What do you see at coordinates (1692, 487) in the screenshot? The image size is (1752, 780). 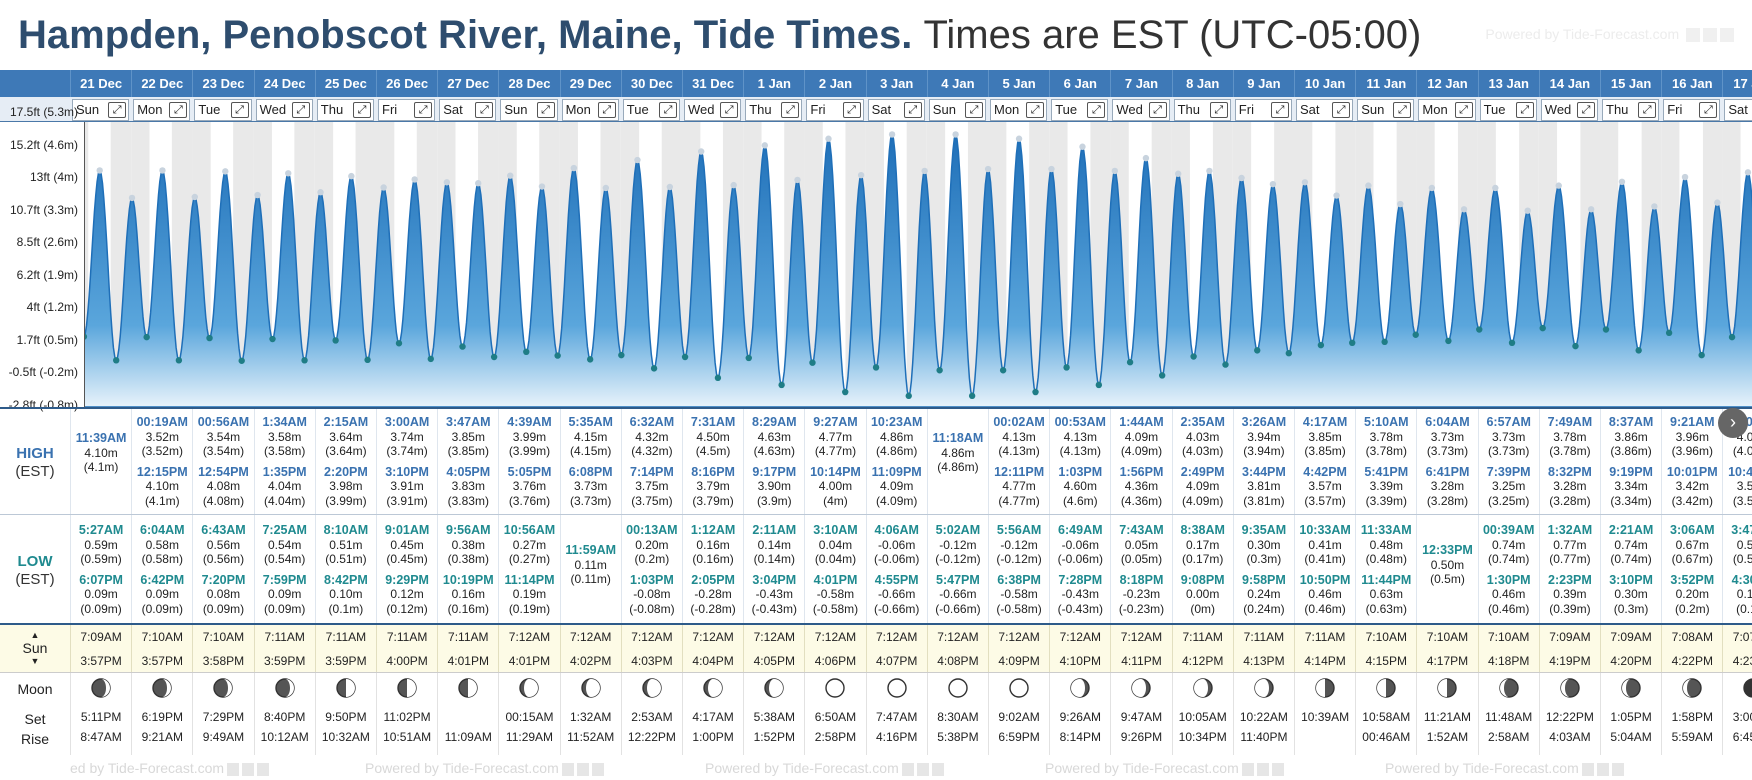 I see `high-tide-entry: 10:01PM 3.42m (3.42m)` at bounding box center [1692, 487].